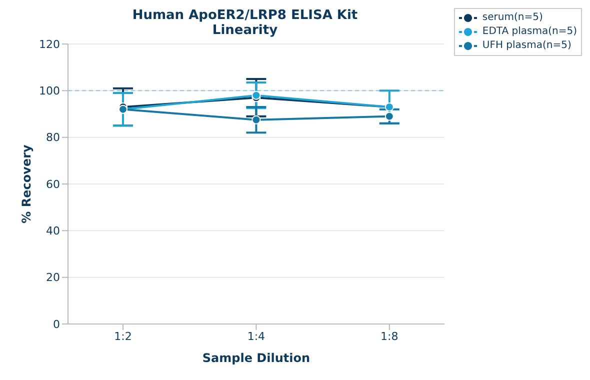 The image size is (590, 380). What do you see at coordinates (53, 231) in the screenshot?
I see `y-tick-label: 40` at bounding box center [53, 231].